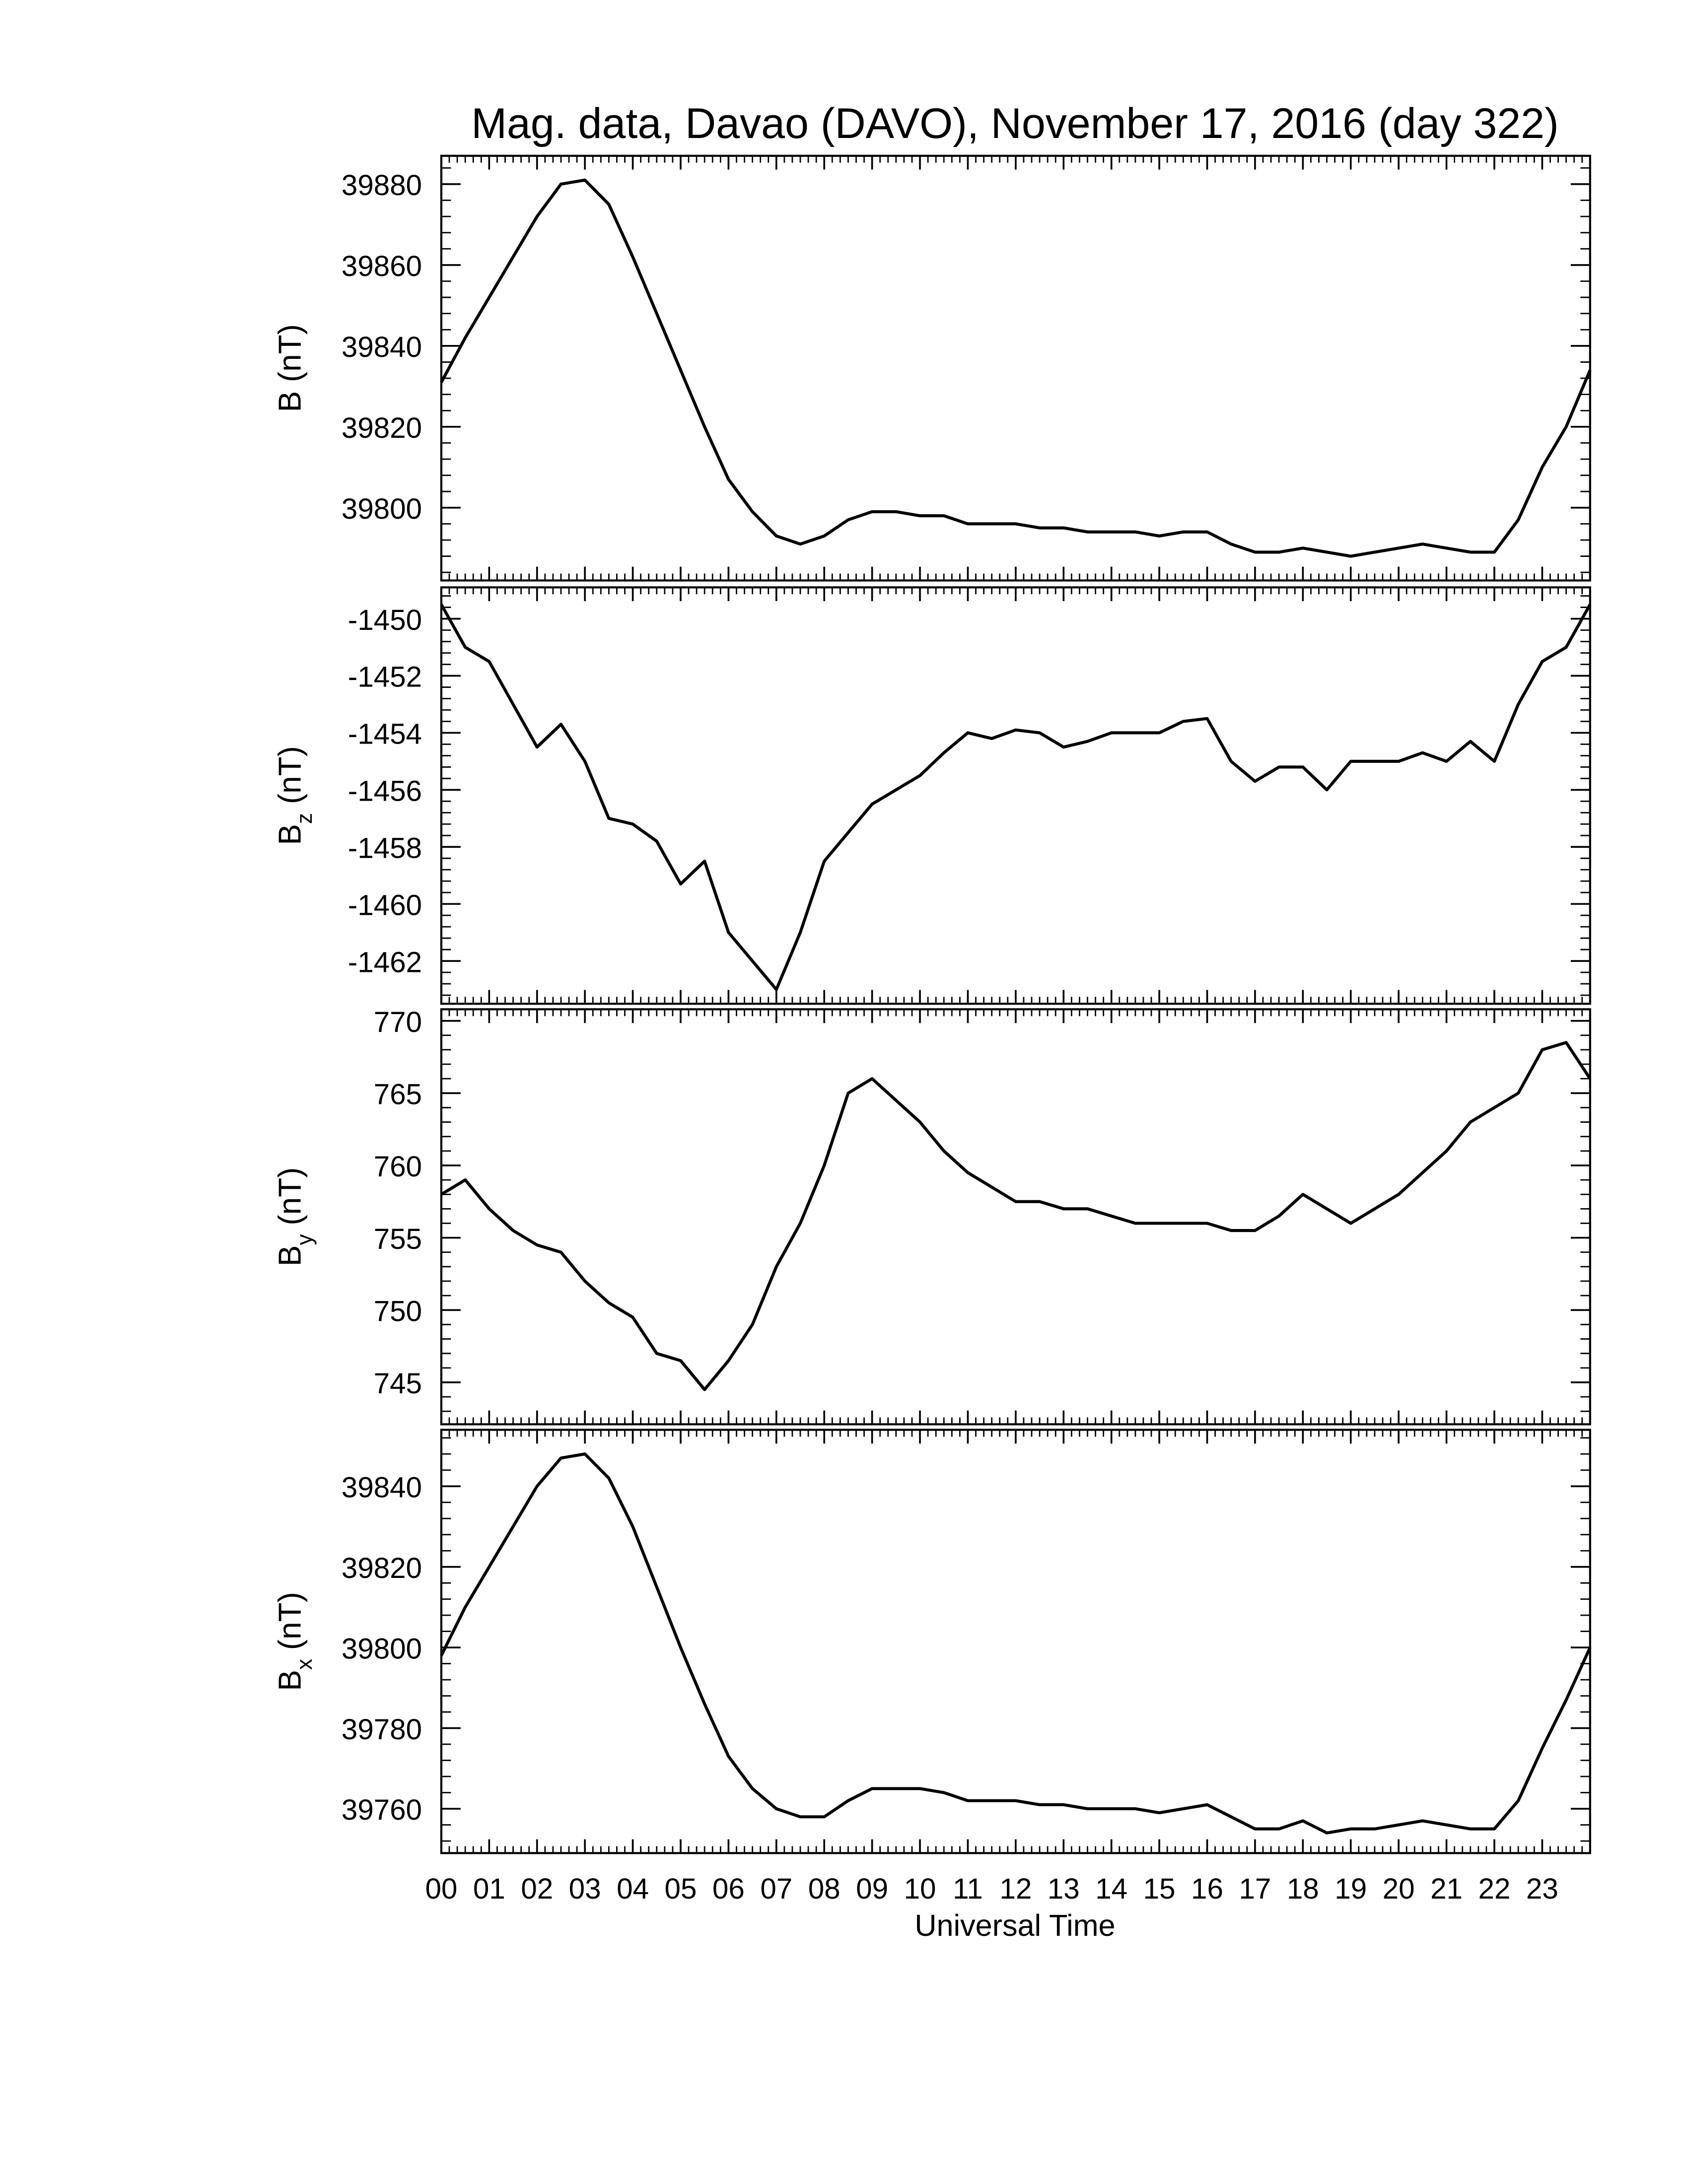 The height and width of the screenshot is (2184, 1688). Describe the element at coordinates (728, 1889) in the screenshot. I see `x-tick-label: 06` at that location.